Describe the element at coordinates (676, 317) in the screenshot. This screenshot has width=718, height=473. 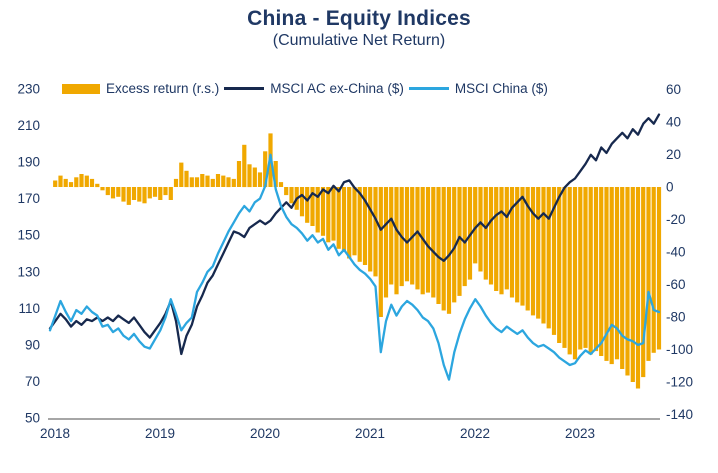
I see `right-axis-tick: -80` at that location.